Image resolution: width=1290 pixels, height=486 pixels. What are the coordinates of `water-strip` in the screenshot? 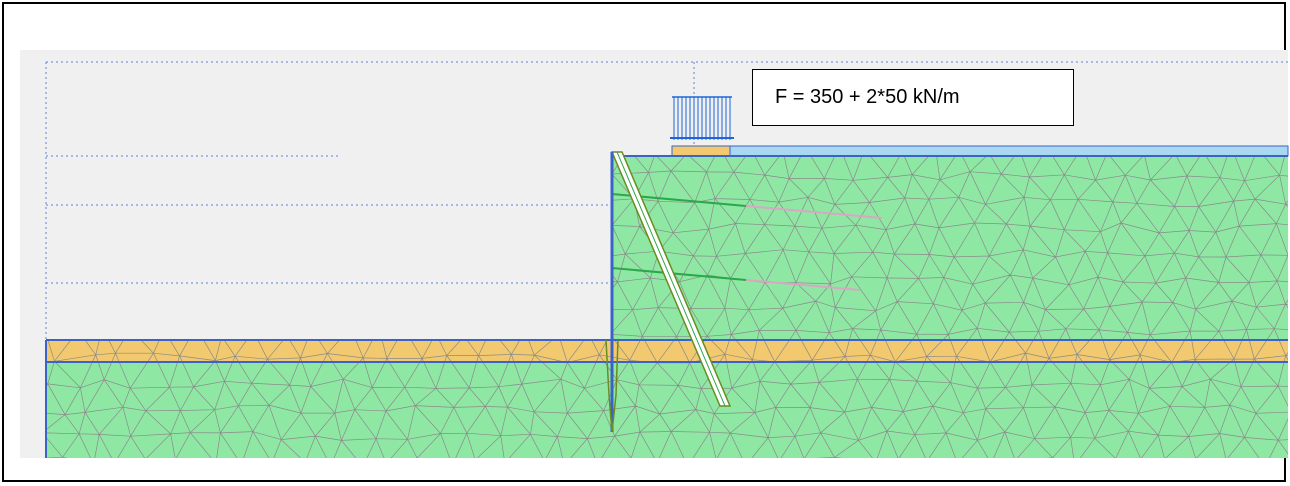 It's located at (1009, 151).